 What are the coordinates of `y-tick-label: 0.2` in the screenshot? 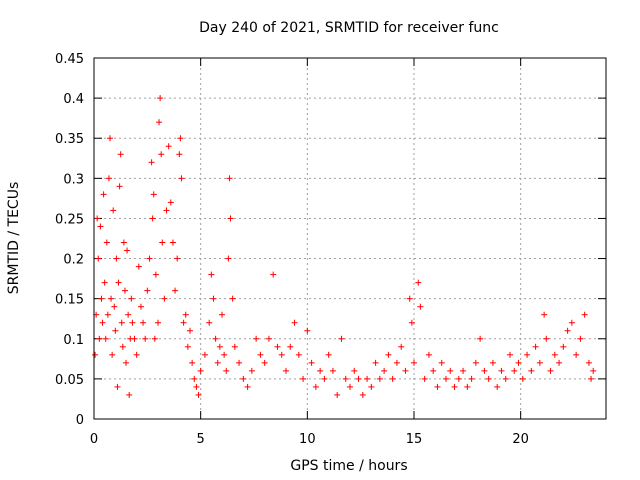 It's located at (73, 260).